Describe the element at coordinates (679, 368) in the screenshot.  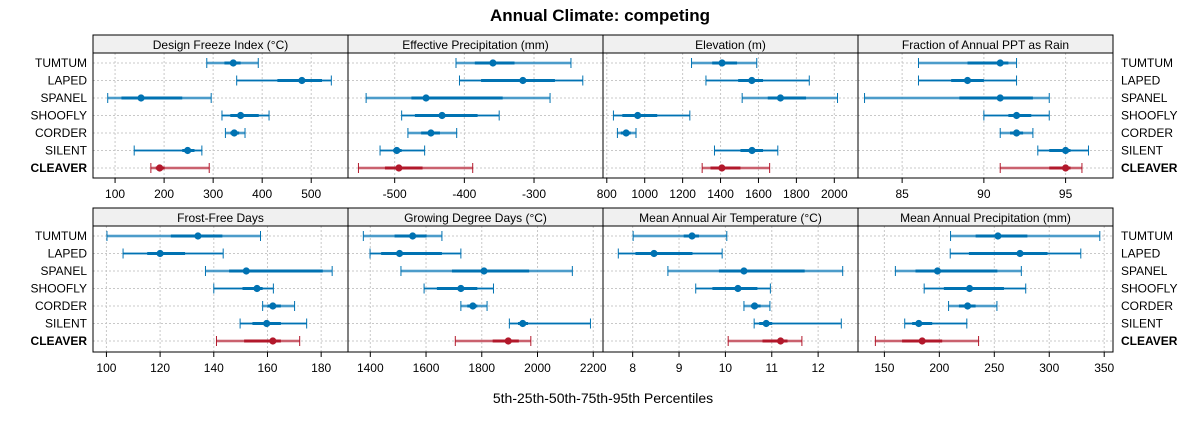
I see `x-tick-label: 9` at that location.